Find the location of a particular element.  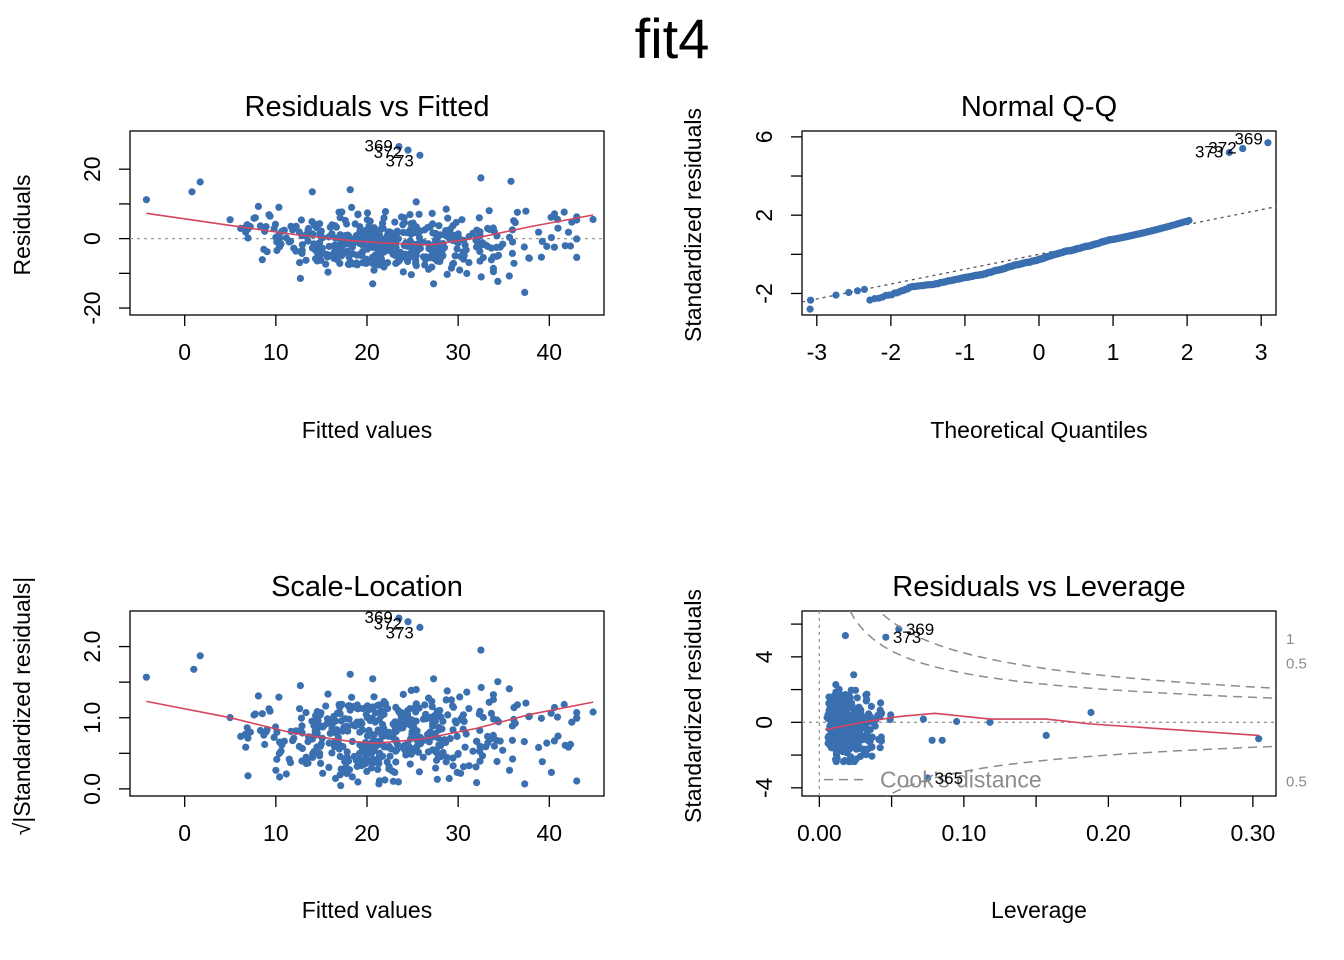

x-tick-label: 1 is located at coordinates (1113, 352).